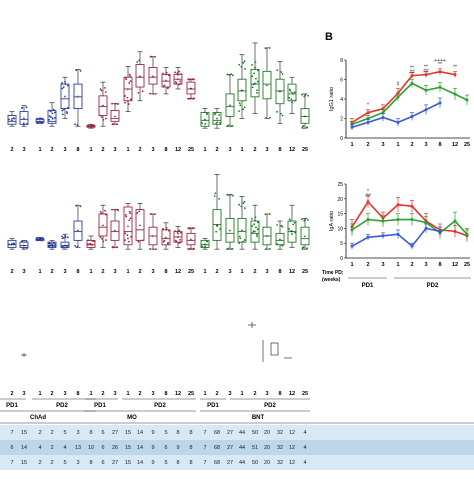 The height and width of the screenshot is (479, 474). What do you see at coordinates (115, 432) in the screenshot?
I see `table-cell: 27` at bounding box center [115, 432].